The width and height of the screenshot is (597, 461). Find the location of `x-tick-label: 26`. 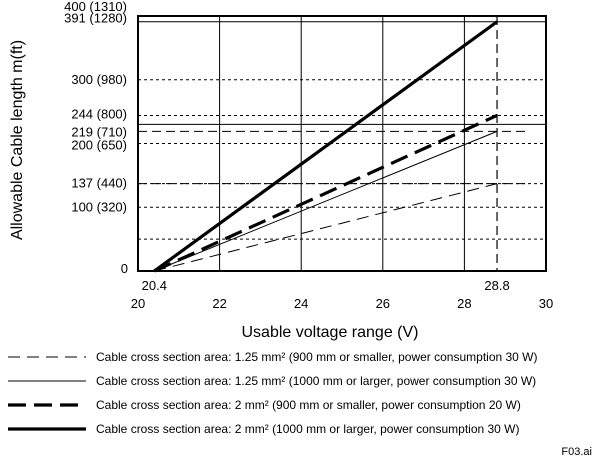

x-tick-label: 26 is located at coordinates (383, 303).